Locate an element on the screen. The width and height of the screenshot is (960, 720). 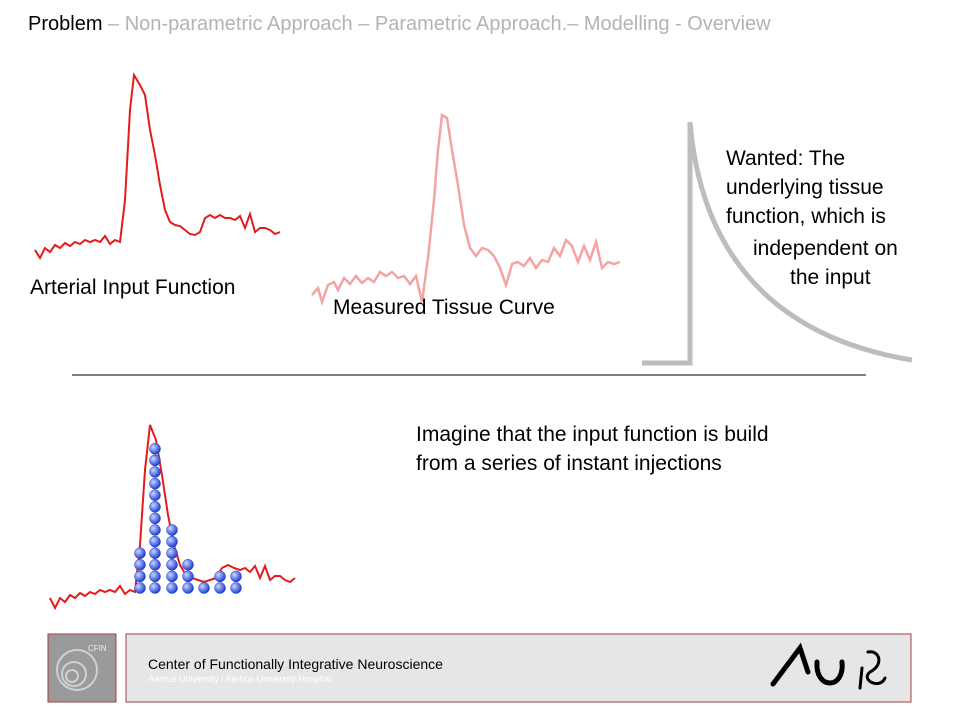
tissue-function-curve is located at coordinates (777, 243).